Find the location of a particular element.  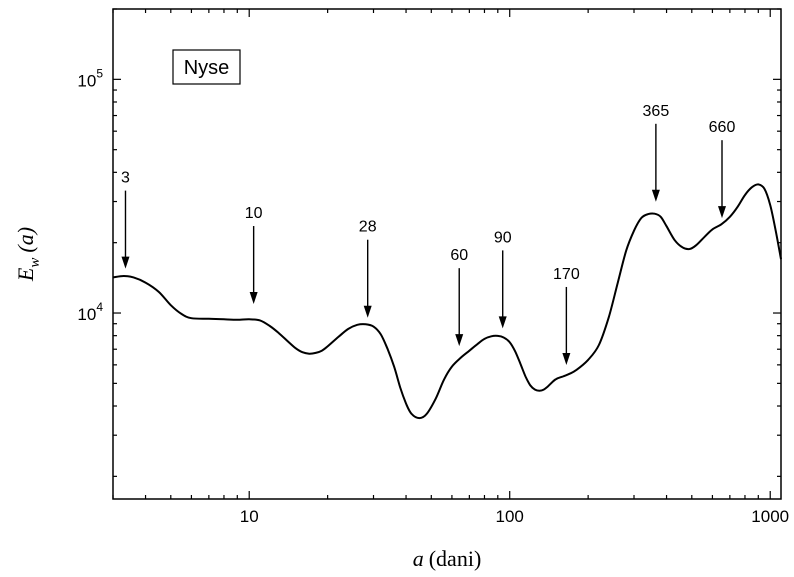

annotation-arrow: 170 is located at coordinates (566, 315).